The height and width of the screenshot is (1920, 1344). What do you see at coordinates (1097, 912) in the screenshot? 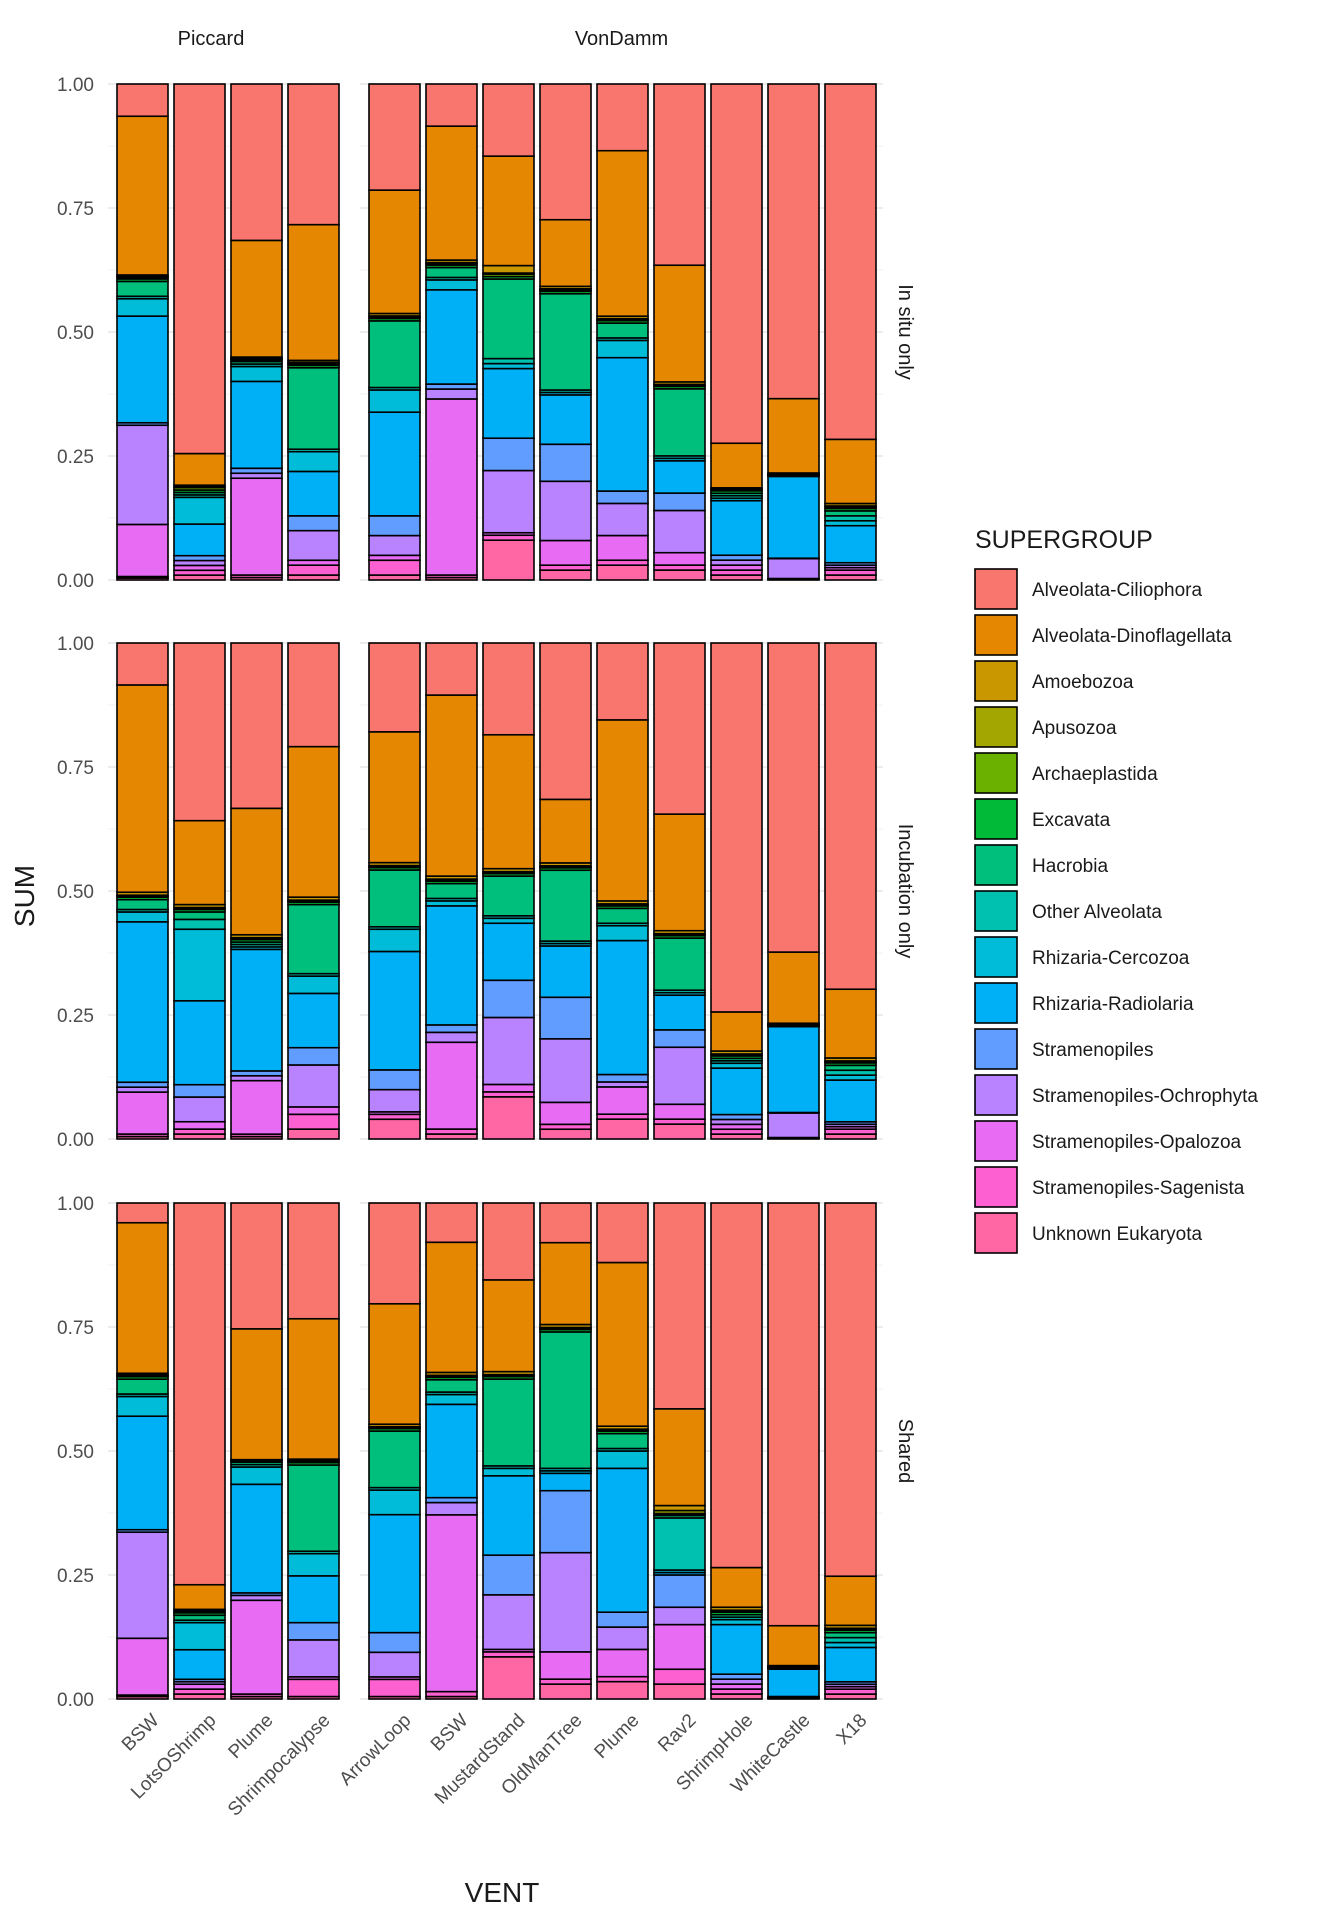
I see `legend-label-other-alveolata: Other Alveolata` at bounding box center [1097, 912].